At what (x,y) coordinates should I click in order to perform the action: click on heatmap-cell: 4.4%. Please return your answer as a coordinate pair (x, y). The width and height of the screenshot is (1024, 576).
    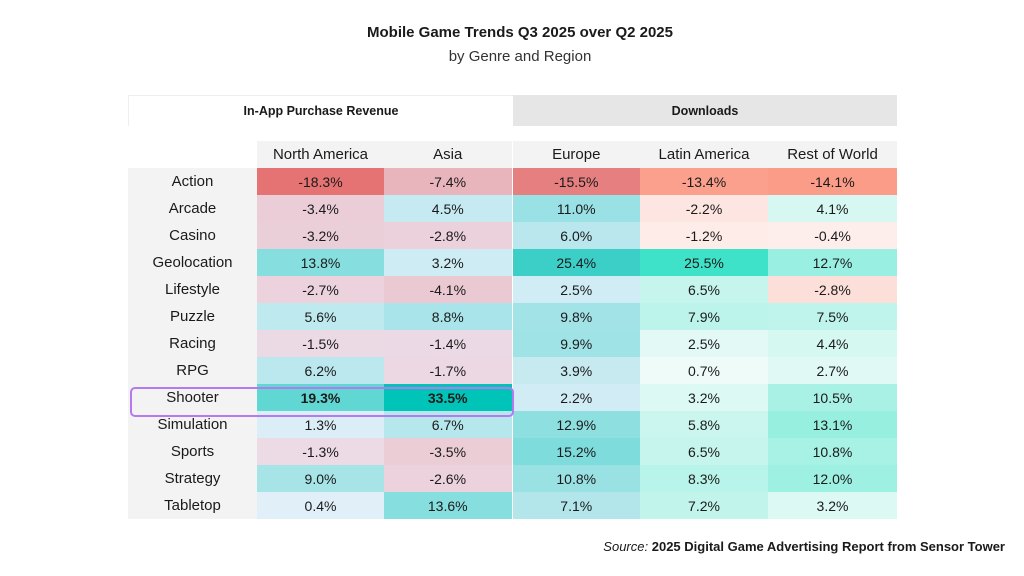
    Looking at the image, I should click on (832, 343).